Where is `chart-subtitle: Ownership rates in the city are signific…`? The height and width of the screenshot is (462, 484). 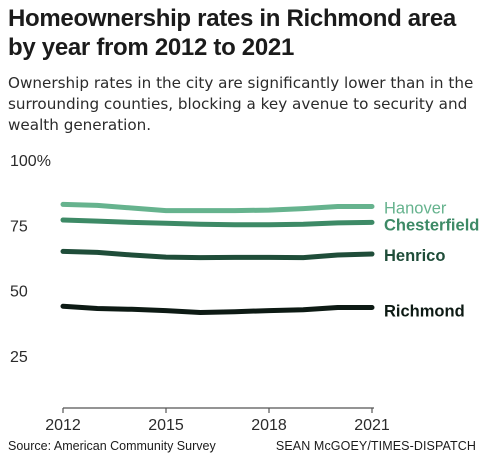 chart-subtitle: Ownership rates in the city are signific… is located at coordinates (241, 104).